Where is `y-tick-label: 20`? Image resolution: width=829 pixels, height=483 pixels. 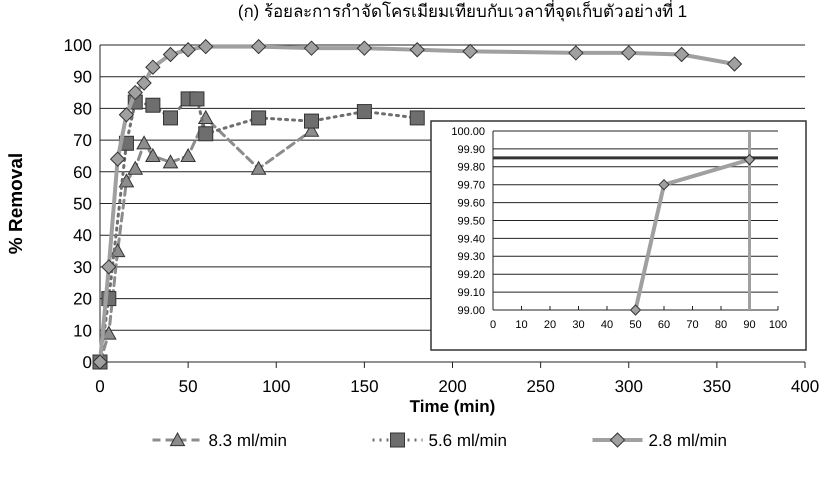
y-tick-label: 20 is located at coordinates (82, 299).